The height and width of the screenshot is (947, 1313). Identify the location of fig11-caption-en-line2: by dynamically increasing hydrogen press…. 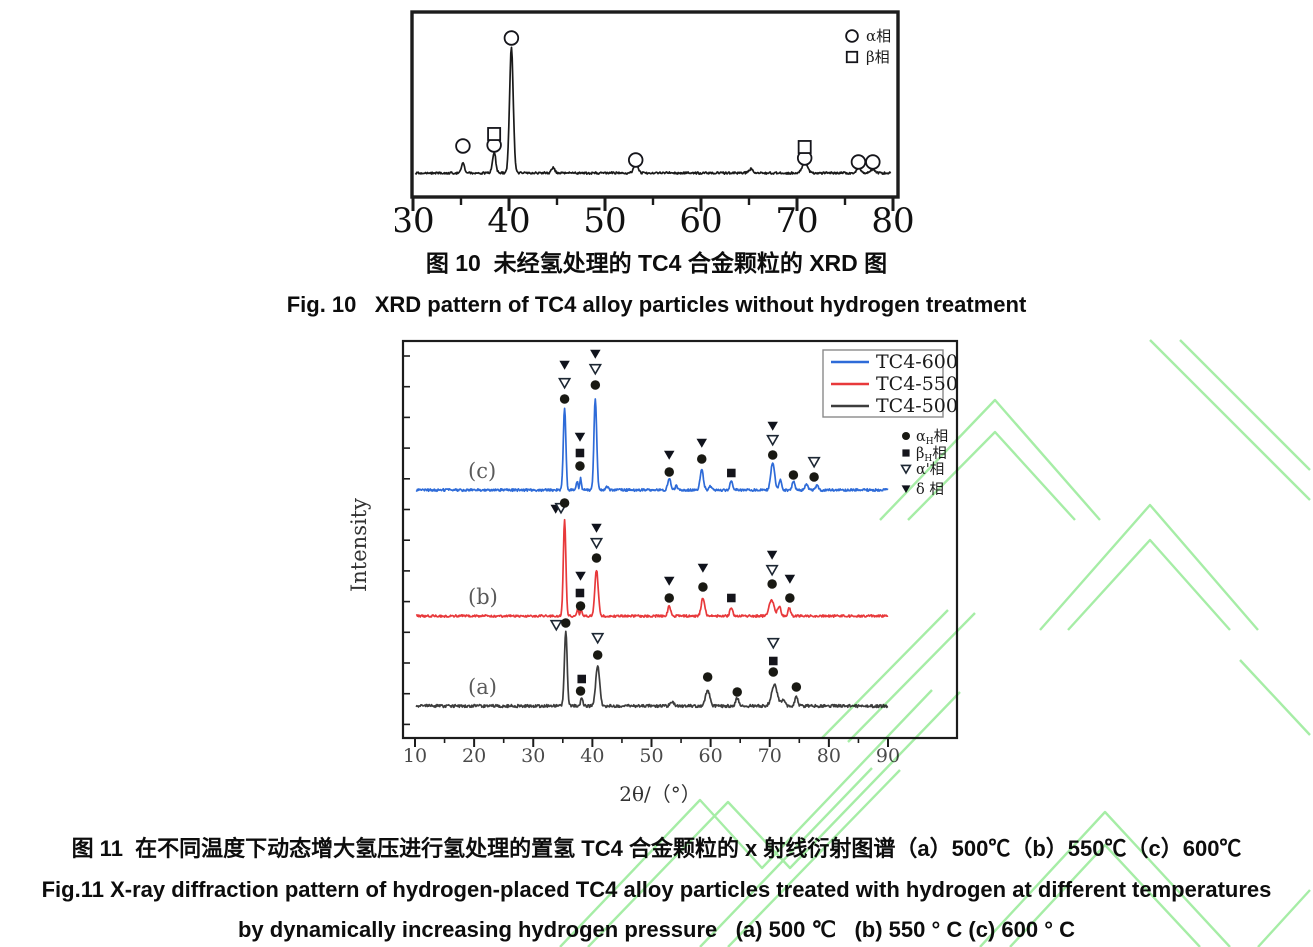
(656, 929).